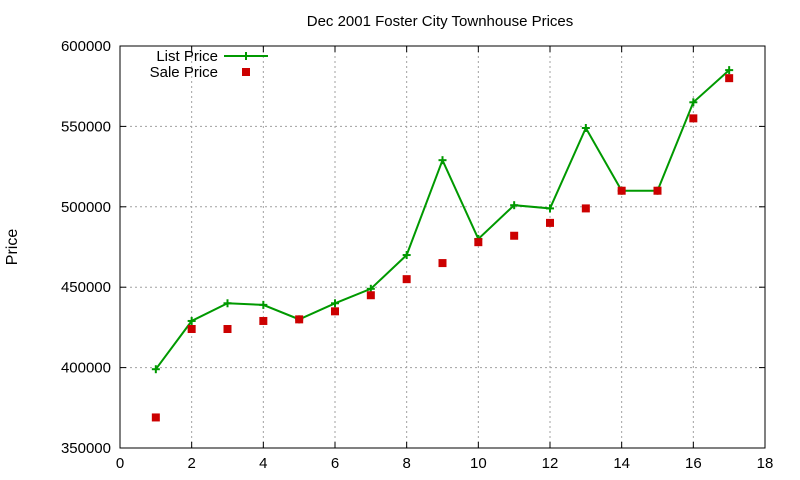 The image size is (800, 480). I want to click on legend-label-sale-price: Sale Price, so click(184, 72).